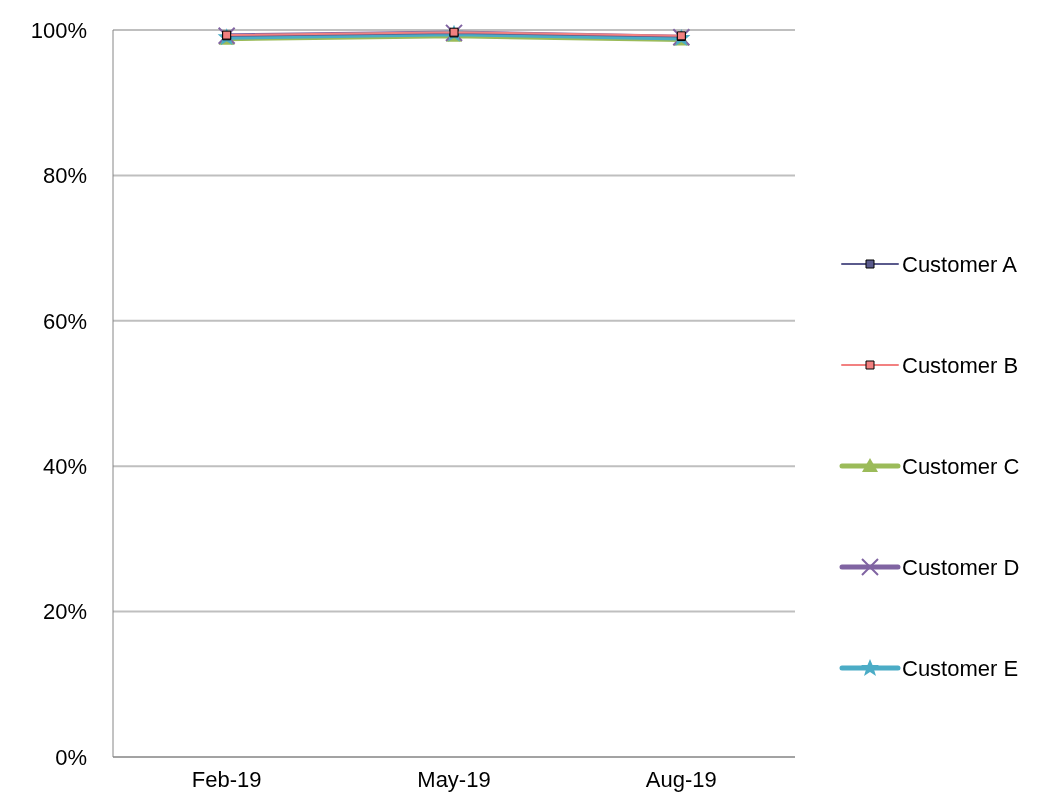  I want to click on x-tick-label: Feb-19, so click(226, 779).